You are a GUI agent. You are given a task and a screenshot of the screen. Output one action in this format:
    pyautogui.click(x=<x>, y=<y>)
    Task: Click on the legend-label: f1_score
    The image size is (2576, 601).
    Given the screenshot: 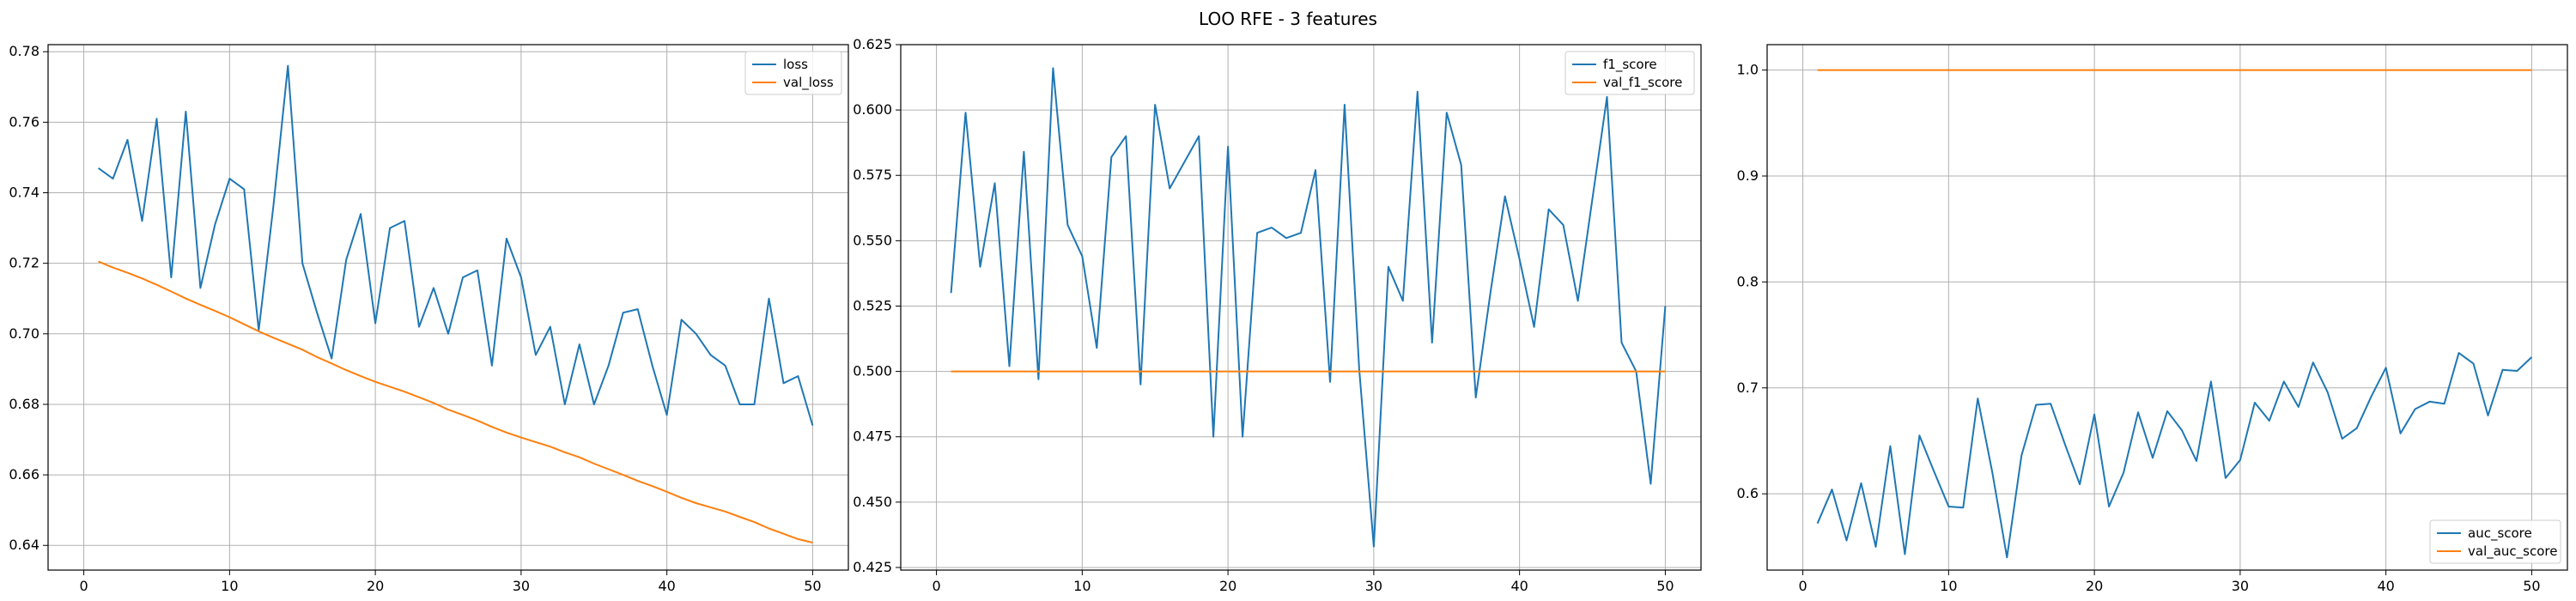 What is the action you would take?
    pyautogui.click(x=1630, y=65)
    